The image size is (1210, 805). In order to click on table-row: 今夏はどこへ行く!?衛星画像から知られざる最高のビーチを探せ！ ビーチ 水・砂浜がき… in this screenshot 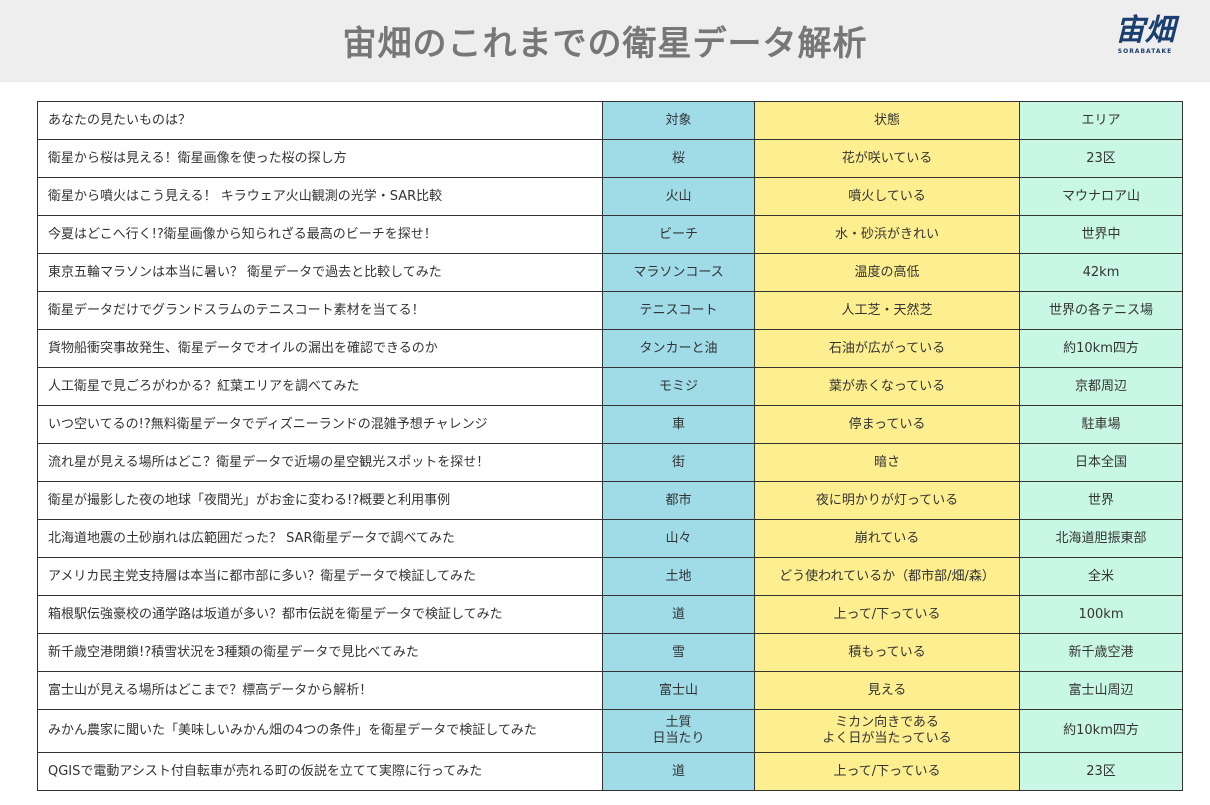, I will do `click(610, 234)`.